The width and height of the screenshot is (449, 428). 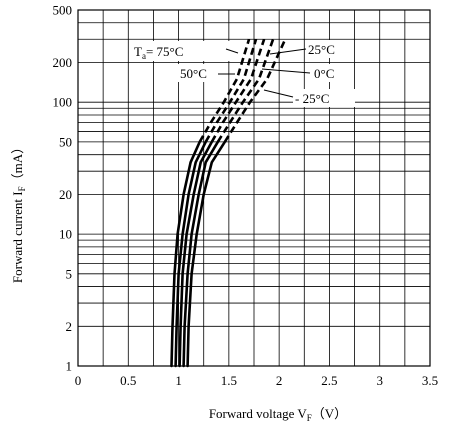 What do you see at coordinates (63, 62) in the screenshot?
I see `y-tick-label: 200` at bounding box center [63, 62].